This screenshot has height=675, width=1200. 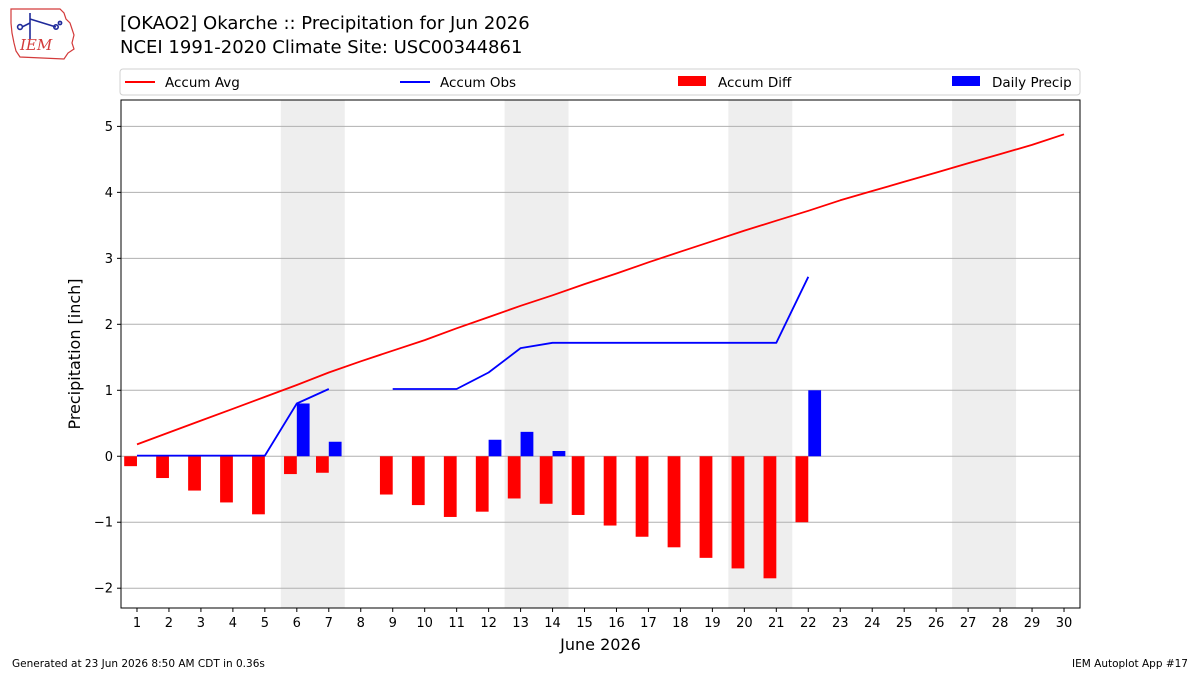 I want to click on state-outline-icon, so click(x=42, y=34).